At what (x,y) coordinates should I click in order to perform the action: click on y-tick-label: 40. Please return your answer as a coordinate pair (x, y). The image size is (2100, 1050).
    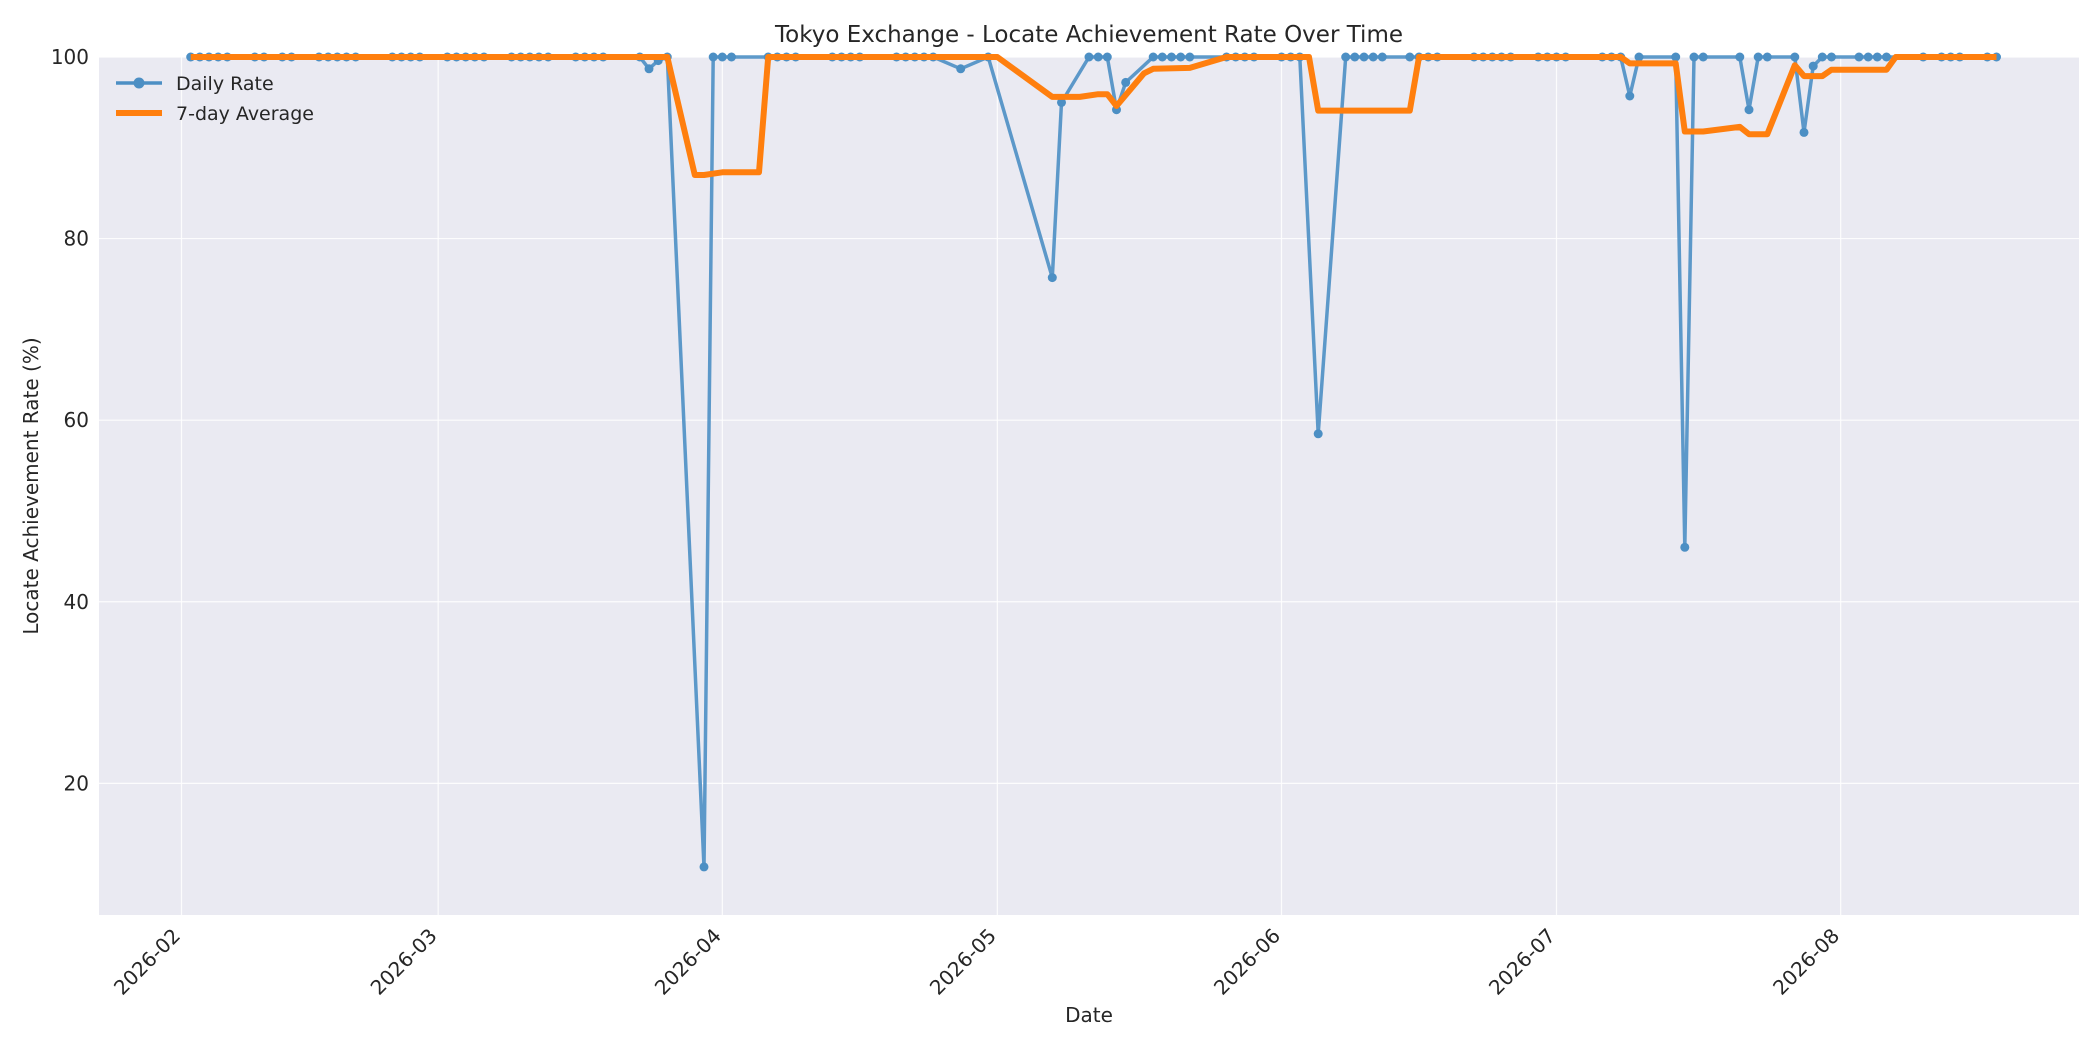
    Looking at the image, I should click on (76, 602).